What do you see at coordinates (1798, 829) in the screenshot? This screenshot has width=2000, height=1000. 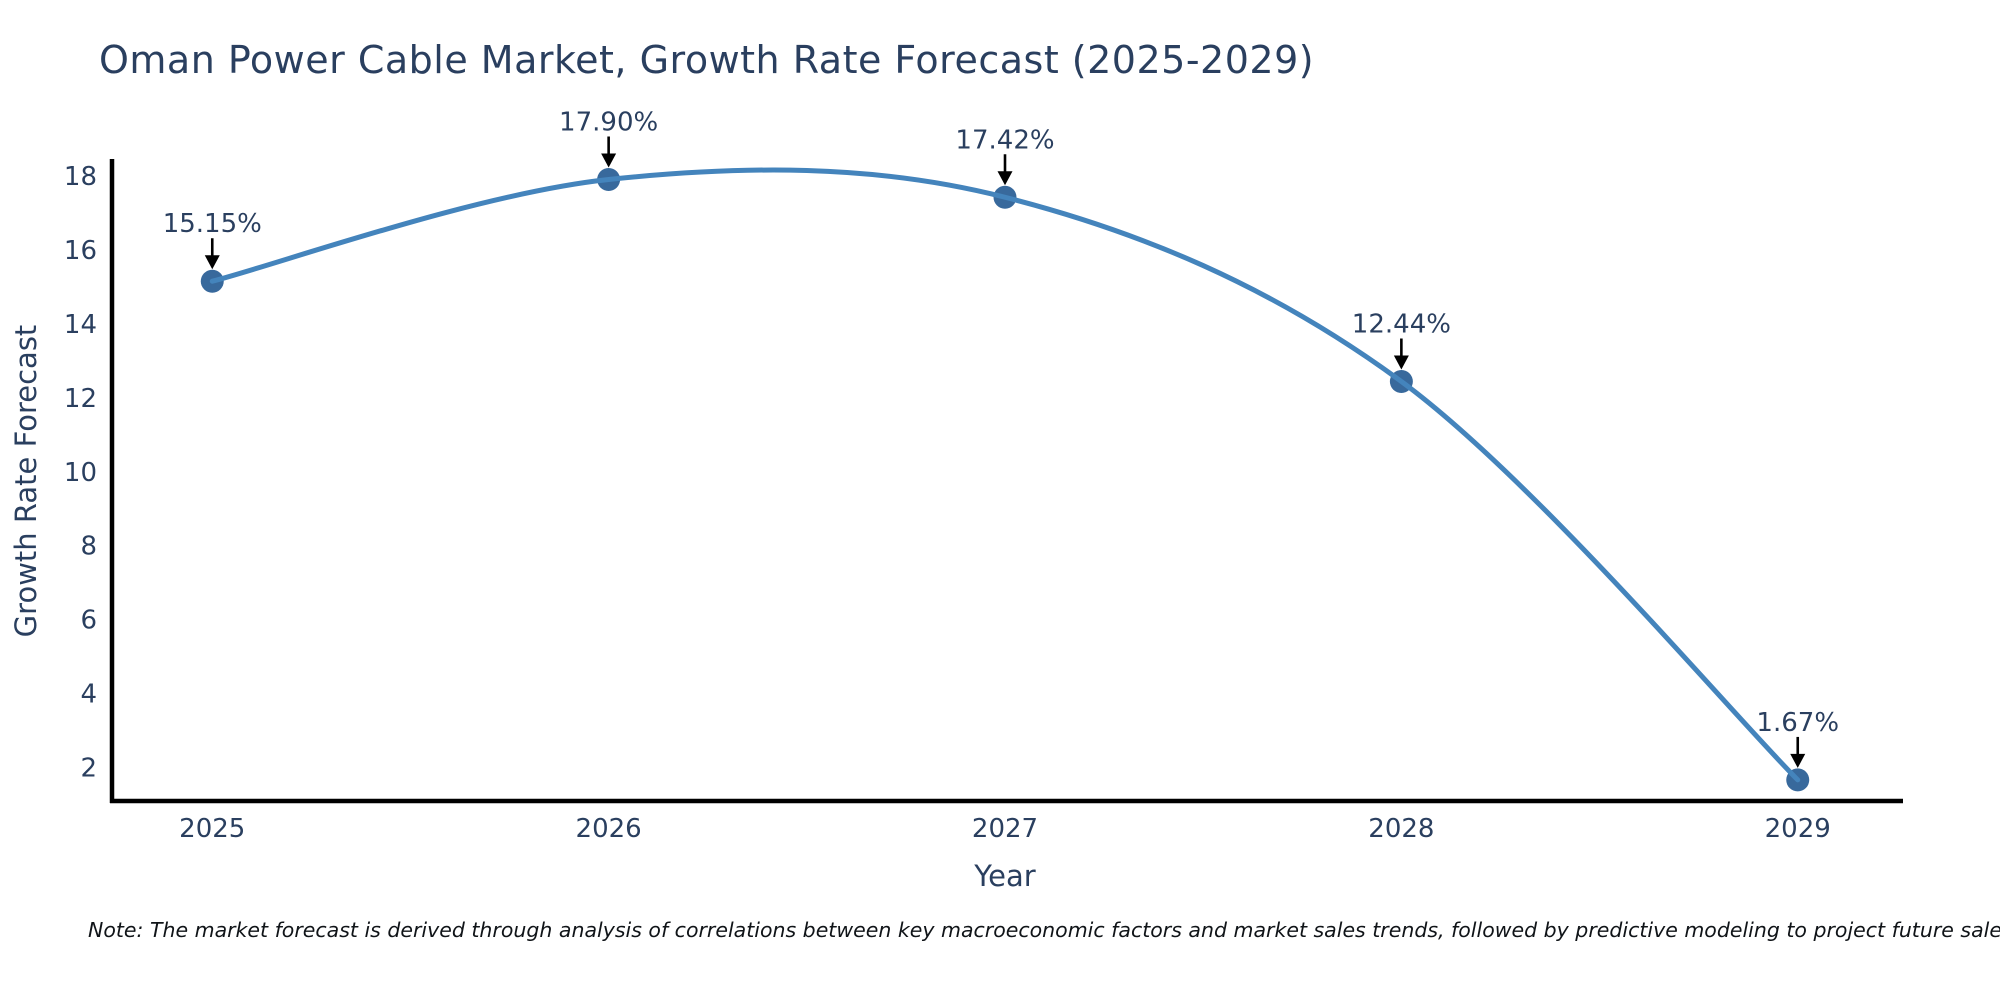 I see `x-tick-label: 2029` at bounding box center [1798, 829].